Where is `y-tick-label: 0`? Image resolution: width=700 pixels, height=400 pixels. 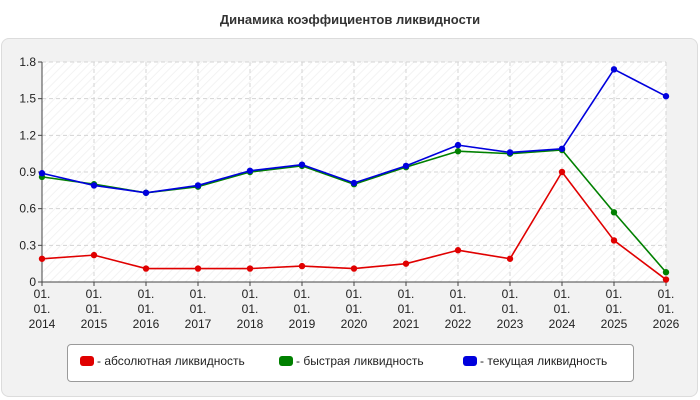 y-tick-label: 0 is located at coordinates (32, 282).